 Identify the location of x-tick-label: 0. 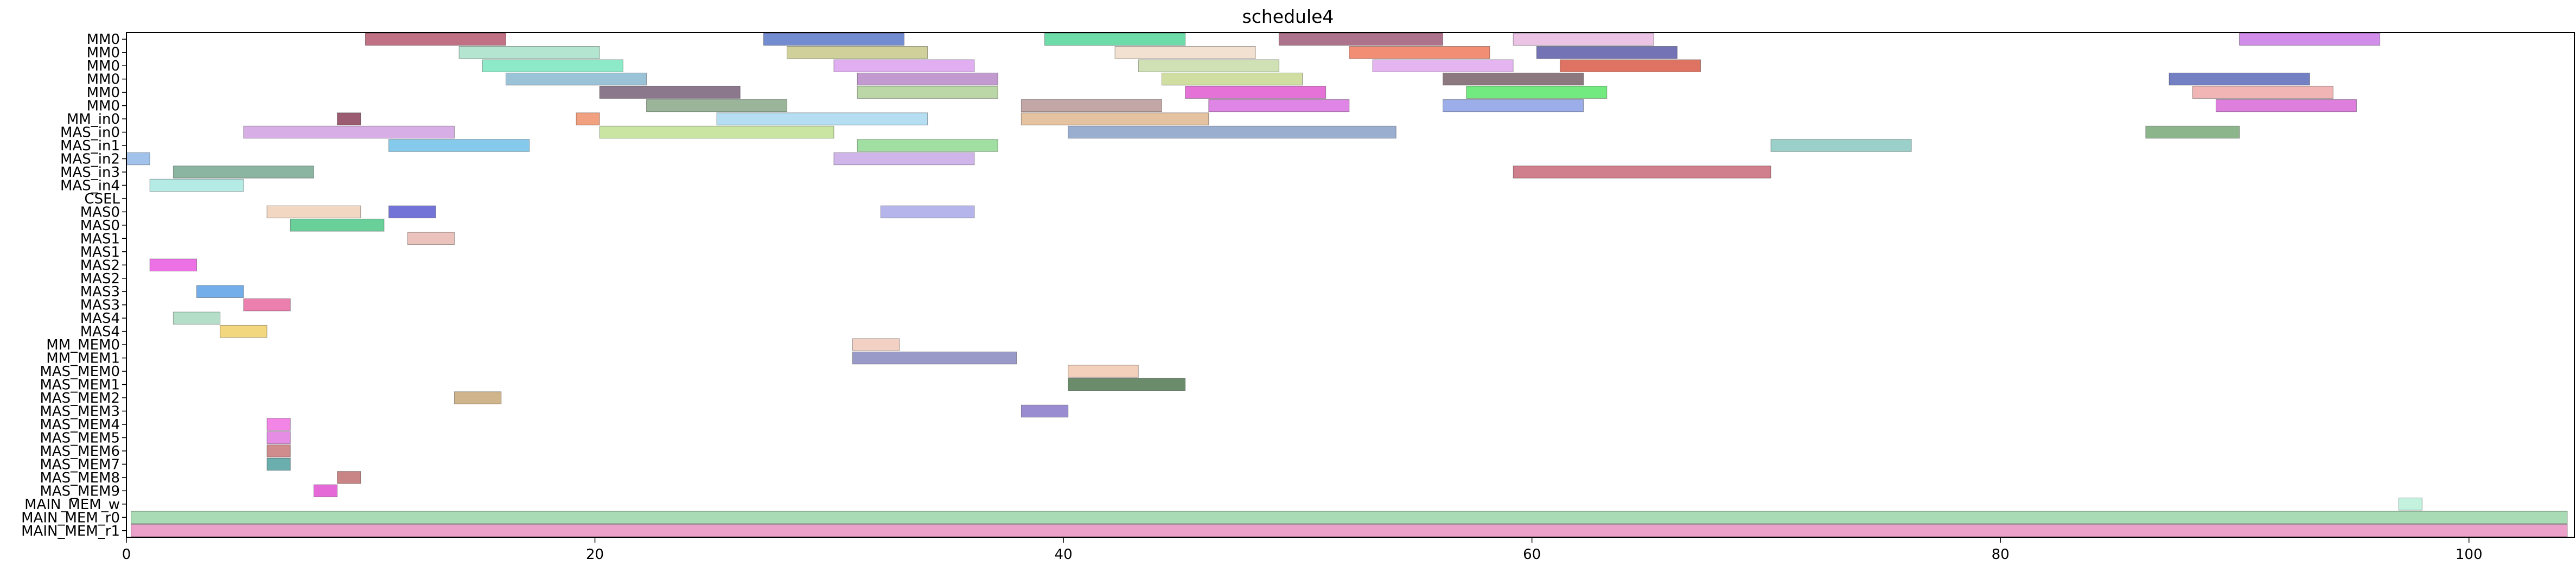
(126, 554).